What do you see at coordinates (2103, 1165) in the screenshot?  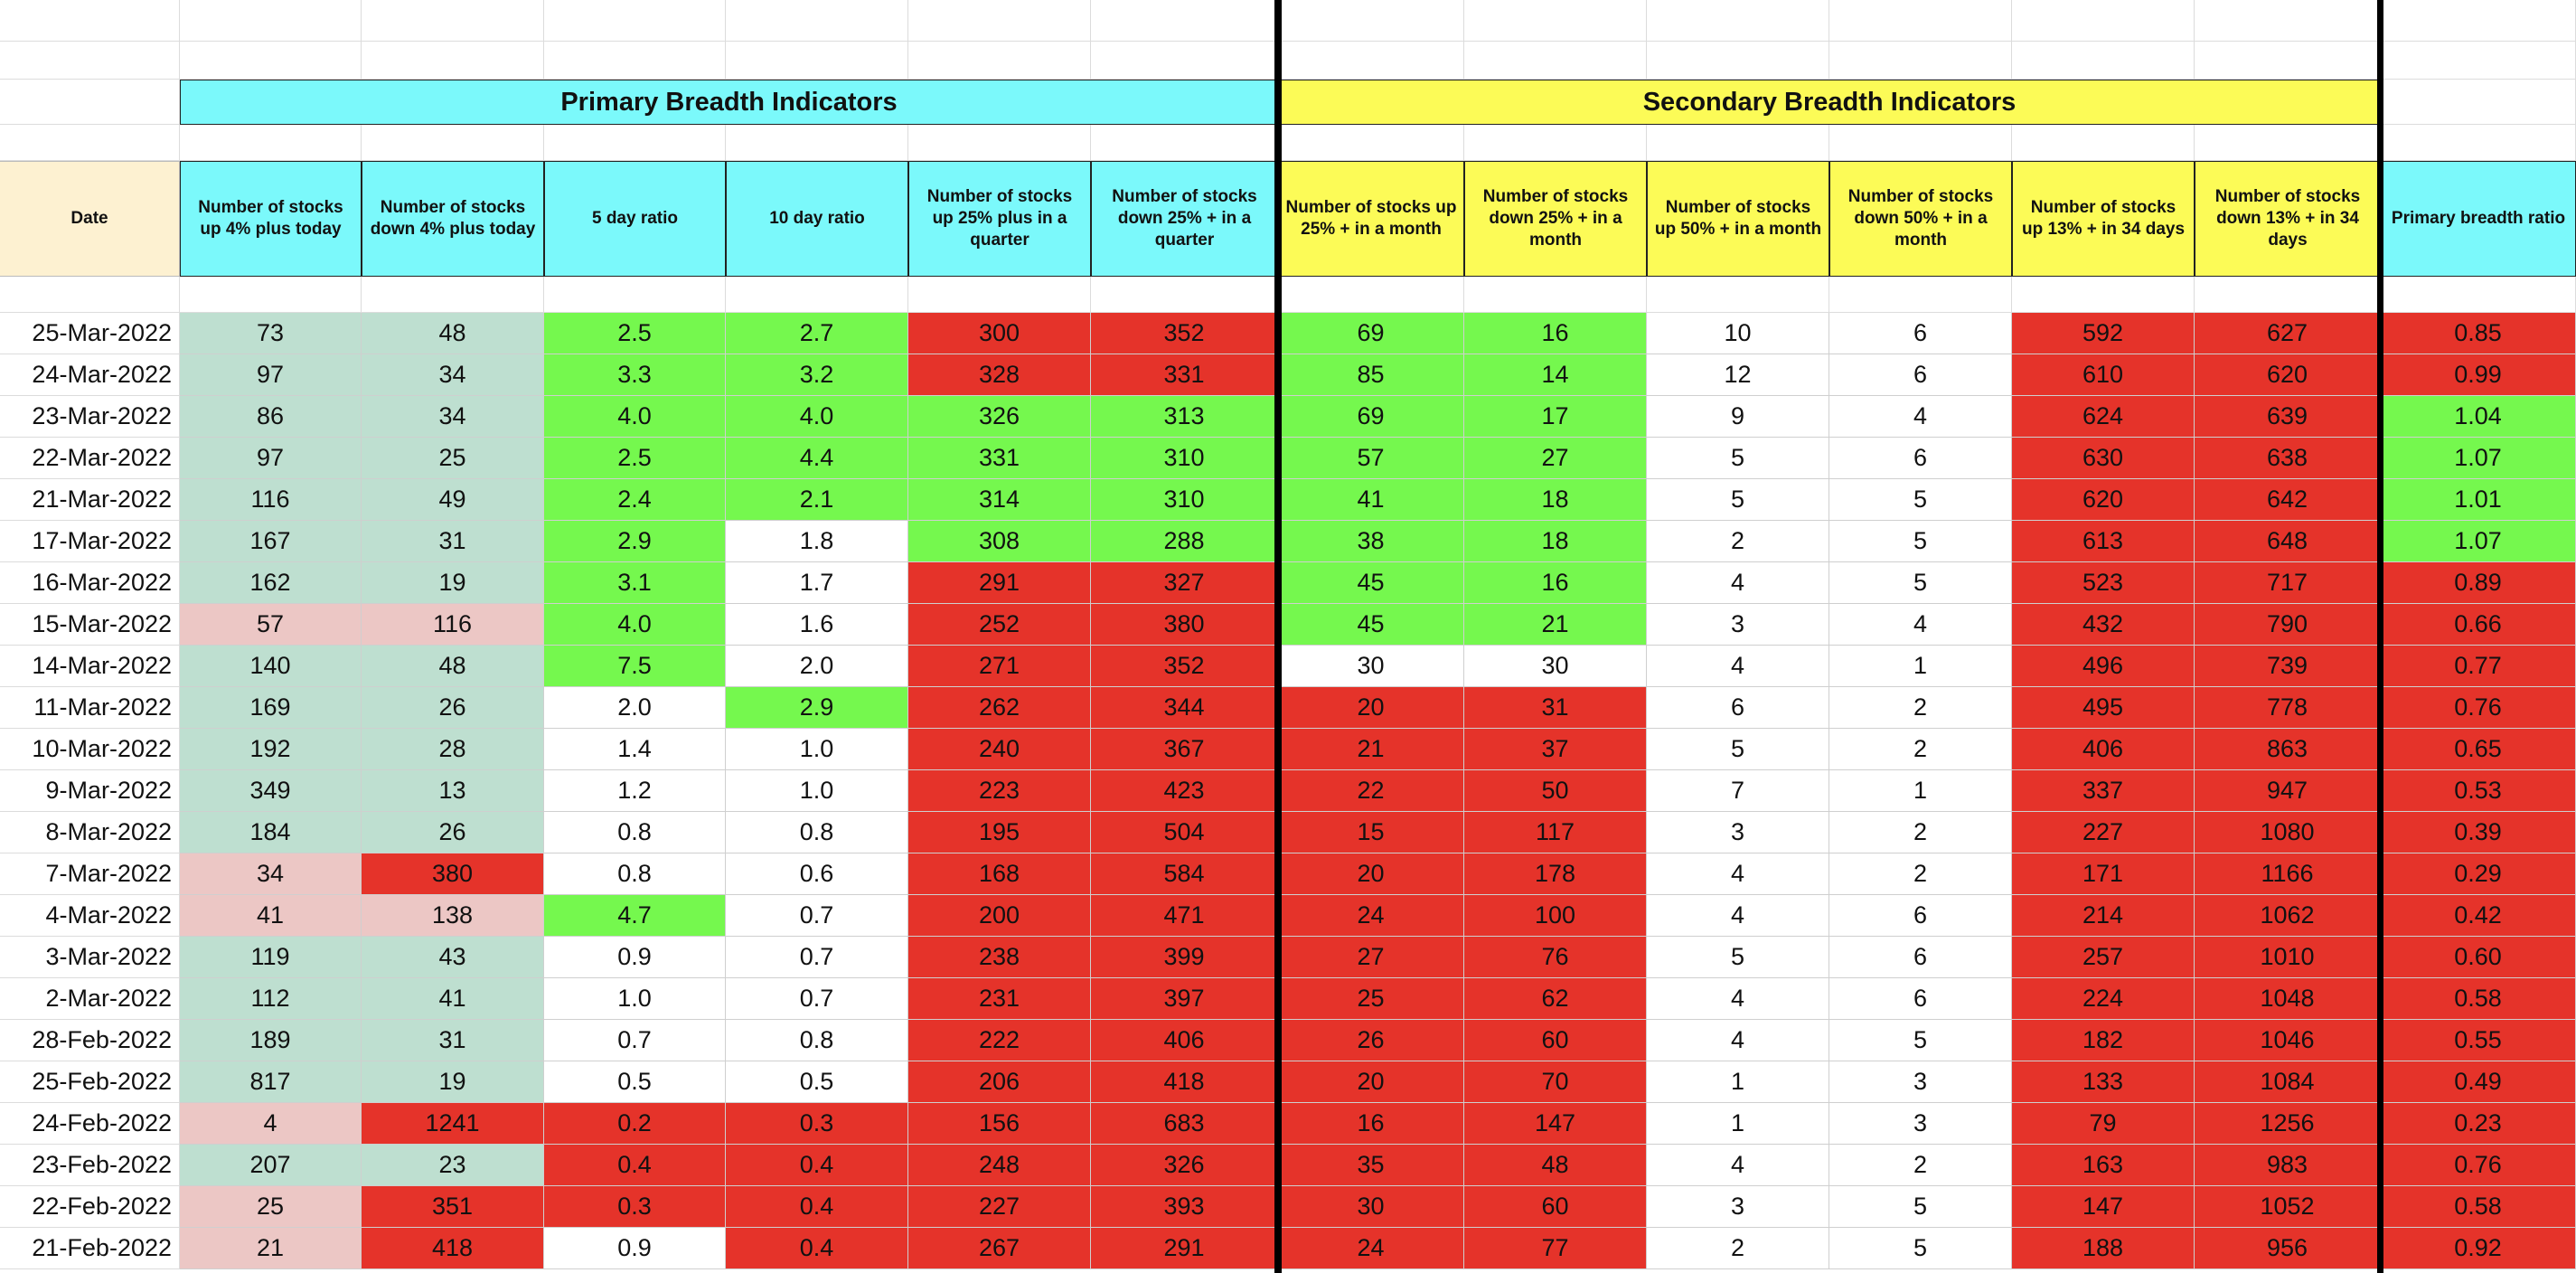 I see `data-cell: 163` at bounding box center [2103, 1165].